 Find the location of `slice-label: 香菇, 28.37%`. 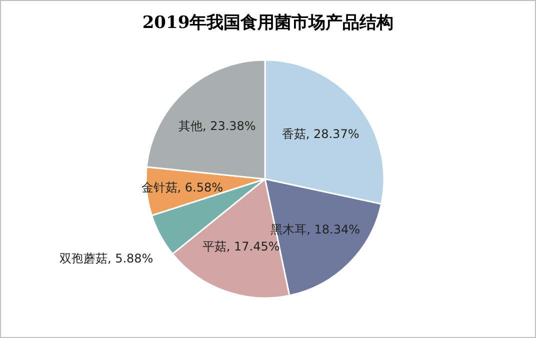

slice-label: 香菇, 28.37% is located at coordinates (321, 134).